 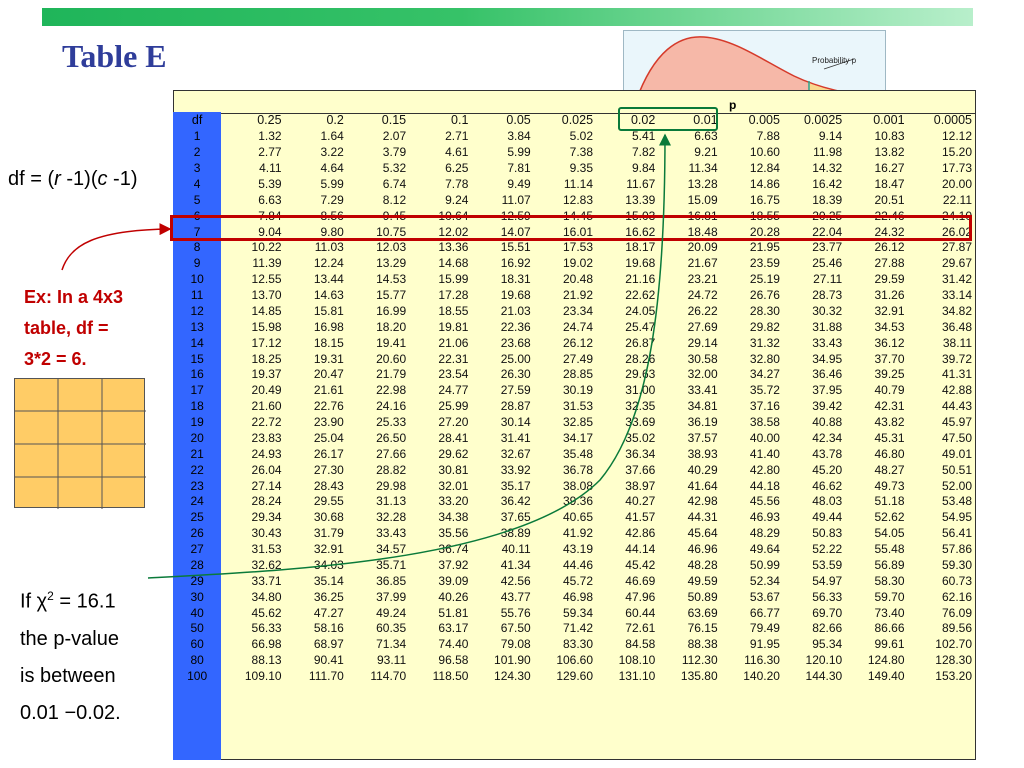 I want to click on critical-value-cell: 131.10, so click(x=637, y=676).